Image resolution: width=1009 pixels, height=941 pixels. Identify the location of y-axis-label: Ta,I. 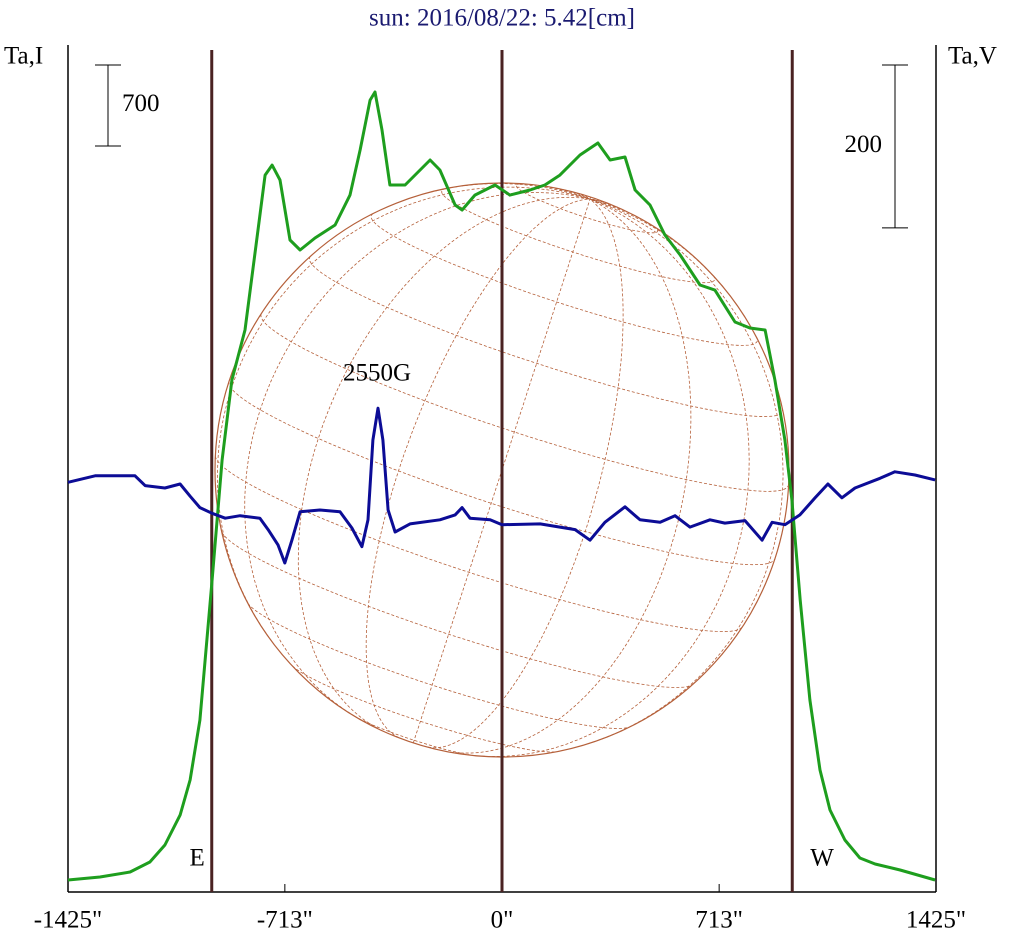
(23, 56).